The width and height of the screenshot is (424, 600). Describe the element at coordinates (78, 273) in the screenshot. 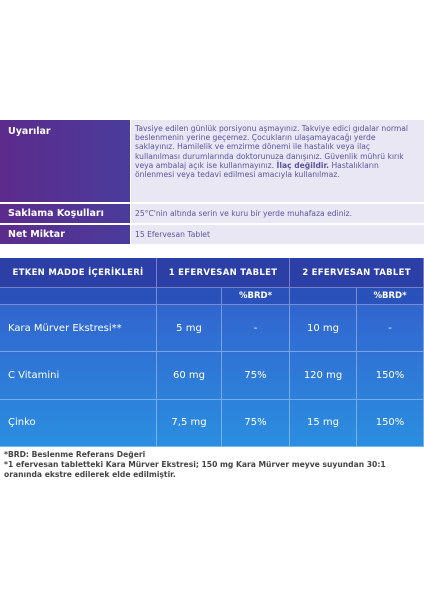

I see `header: ETKEN MADDE İÇERİKLERİ` at that location.